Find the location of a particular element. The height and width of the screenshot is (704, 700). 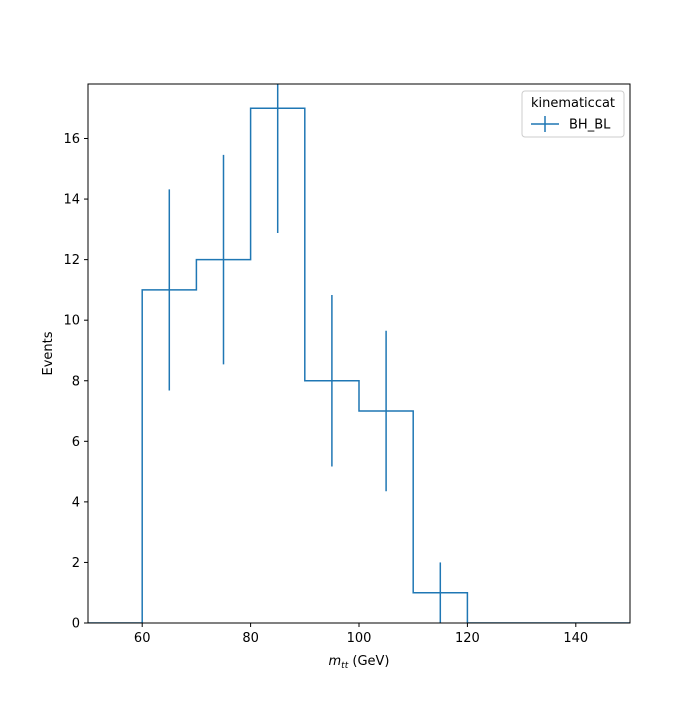

x-axis-label-unit: (GeV) is located at coordinates (368, 661).